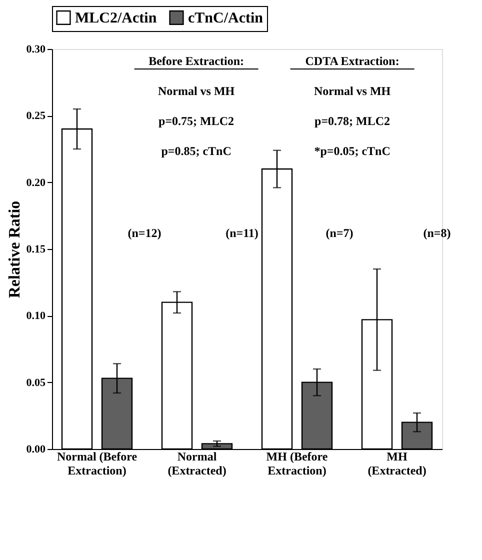  I want to click on legend-label: MLC2/Actin, so click(116, 18).